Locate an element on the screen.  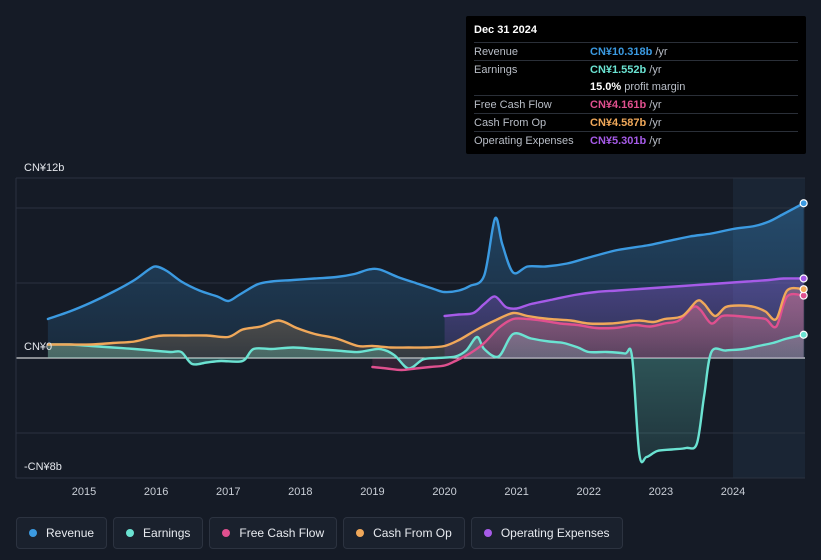
tooltip-label: Free Cash Flow is located at coordinates (513, 104).